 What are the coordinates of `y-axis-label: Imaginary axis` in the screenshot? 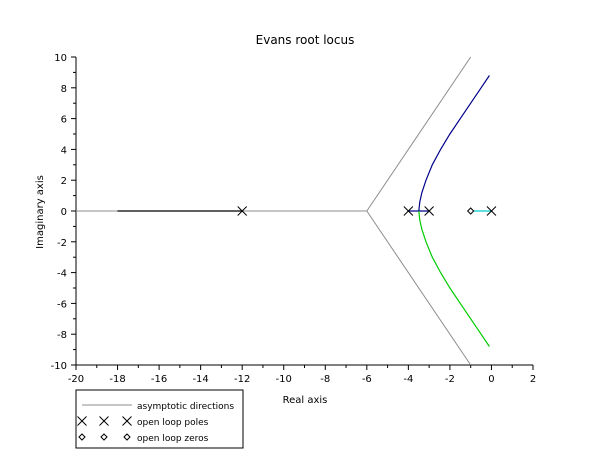 It's located at (40, 212).